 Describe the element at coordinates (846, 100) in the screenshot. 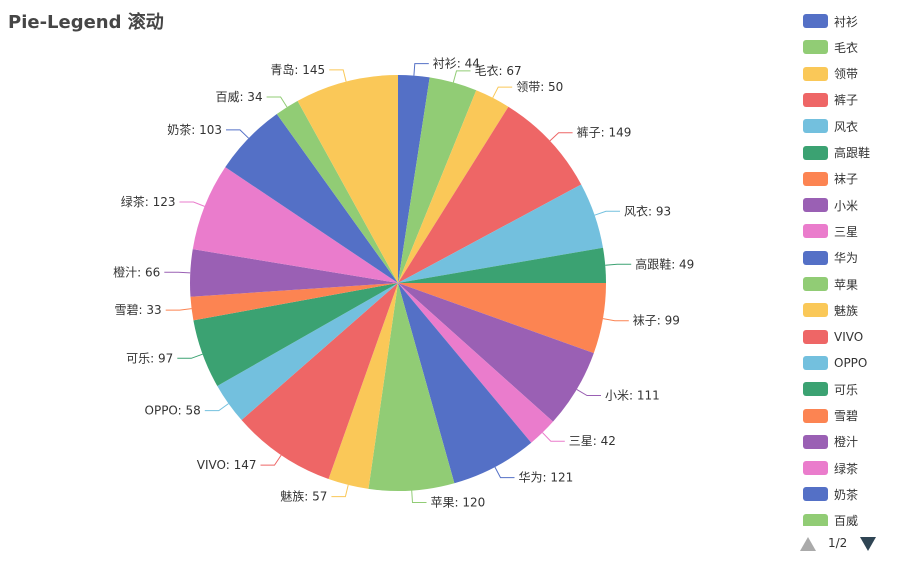

I see `legend-label: 裤子` at that location.